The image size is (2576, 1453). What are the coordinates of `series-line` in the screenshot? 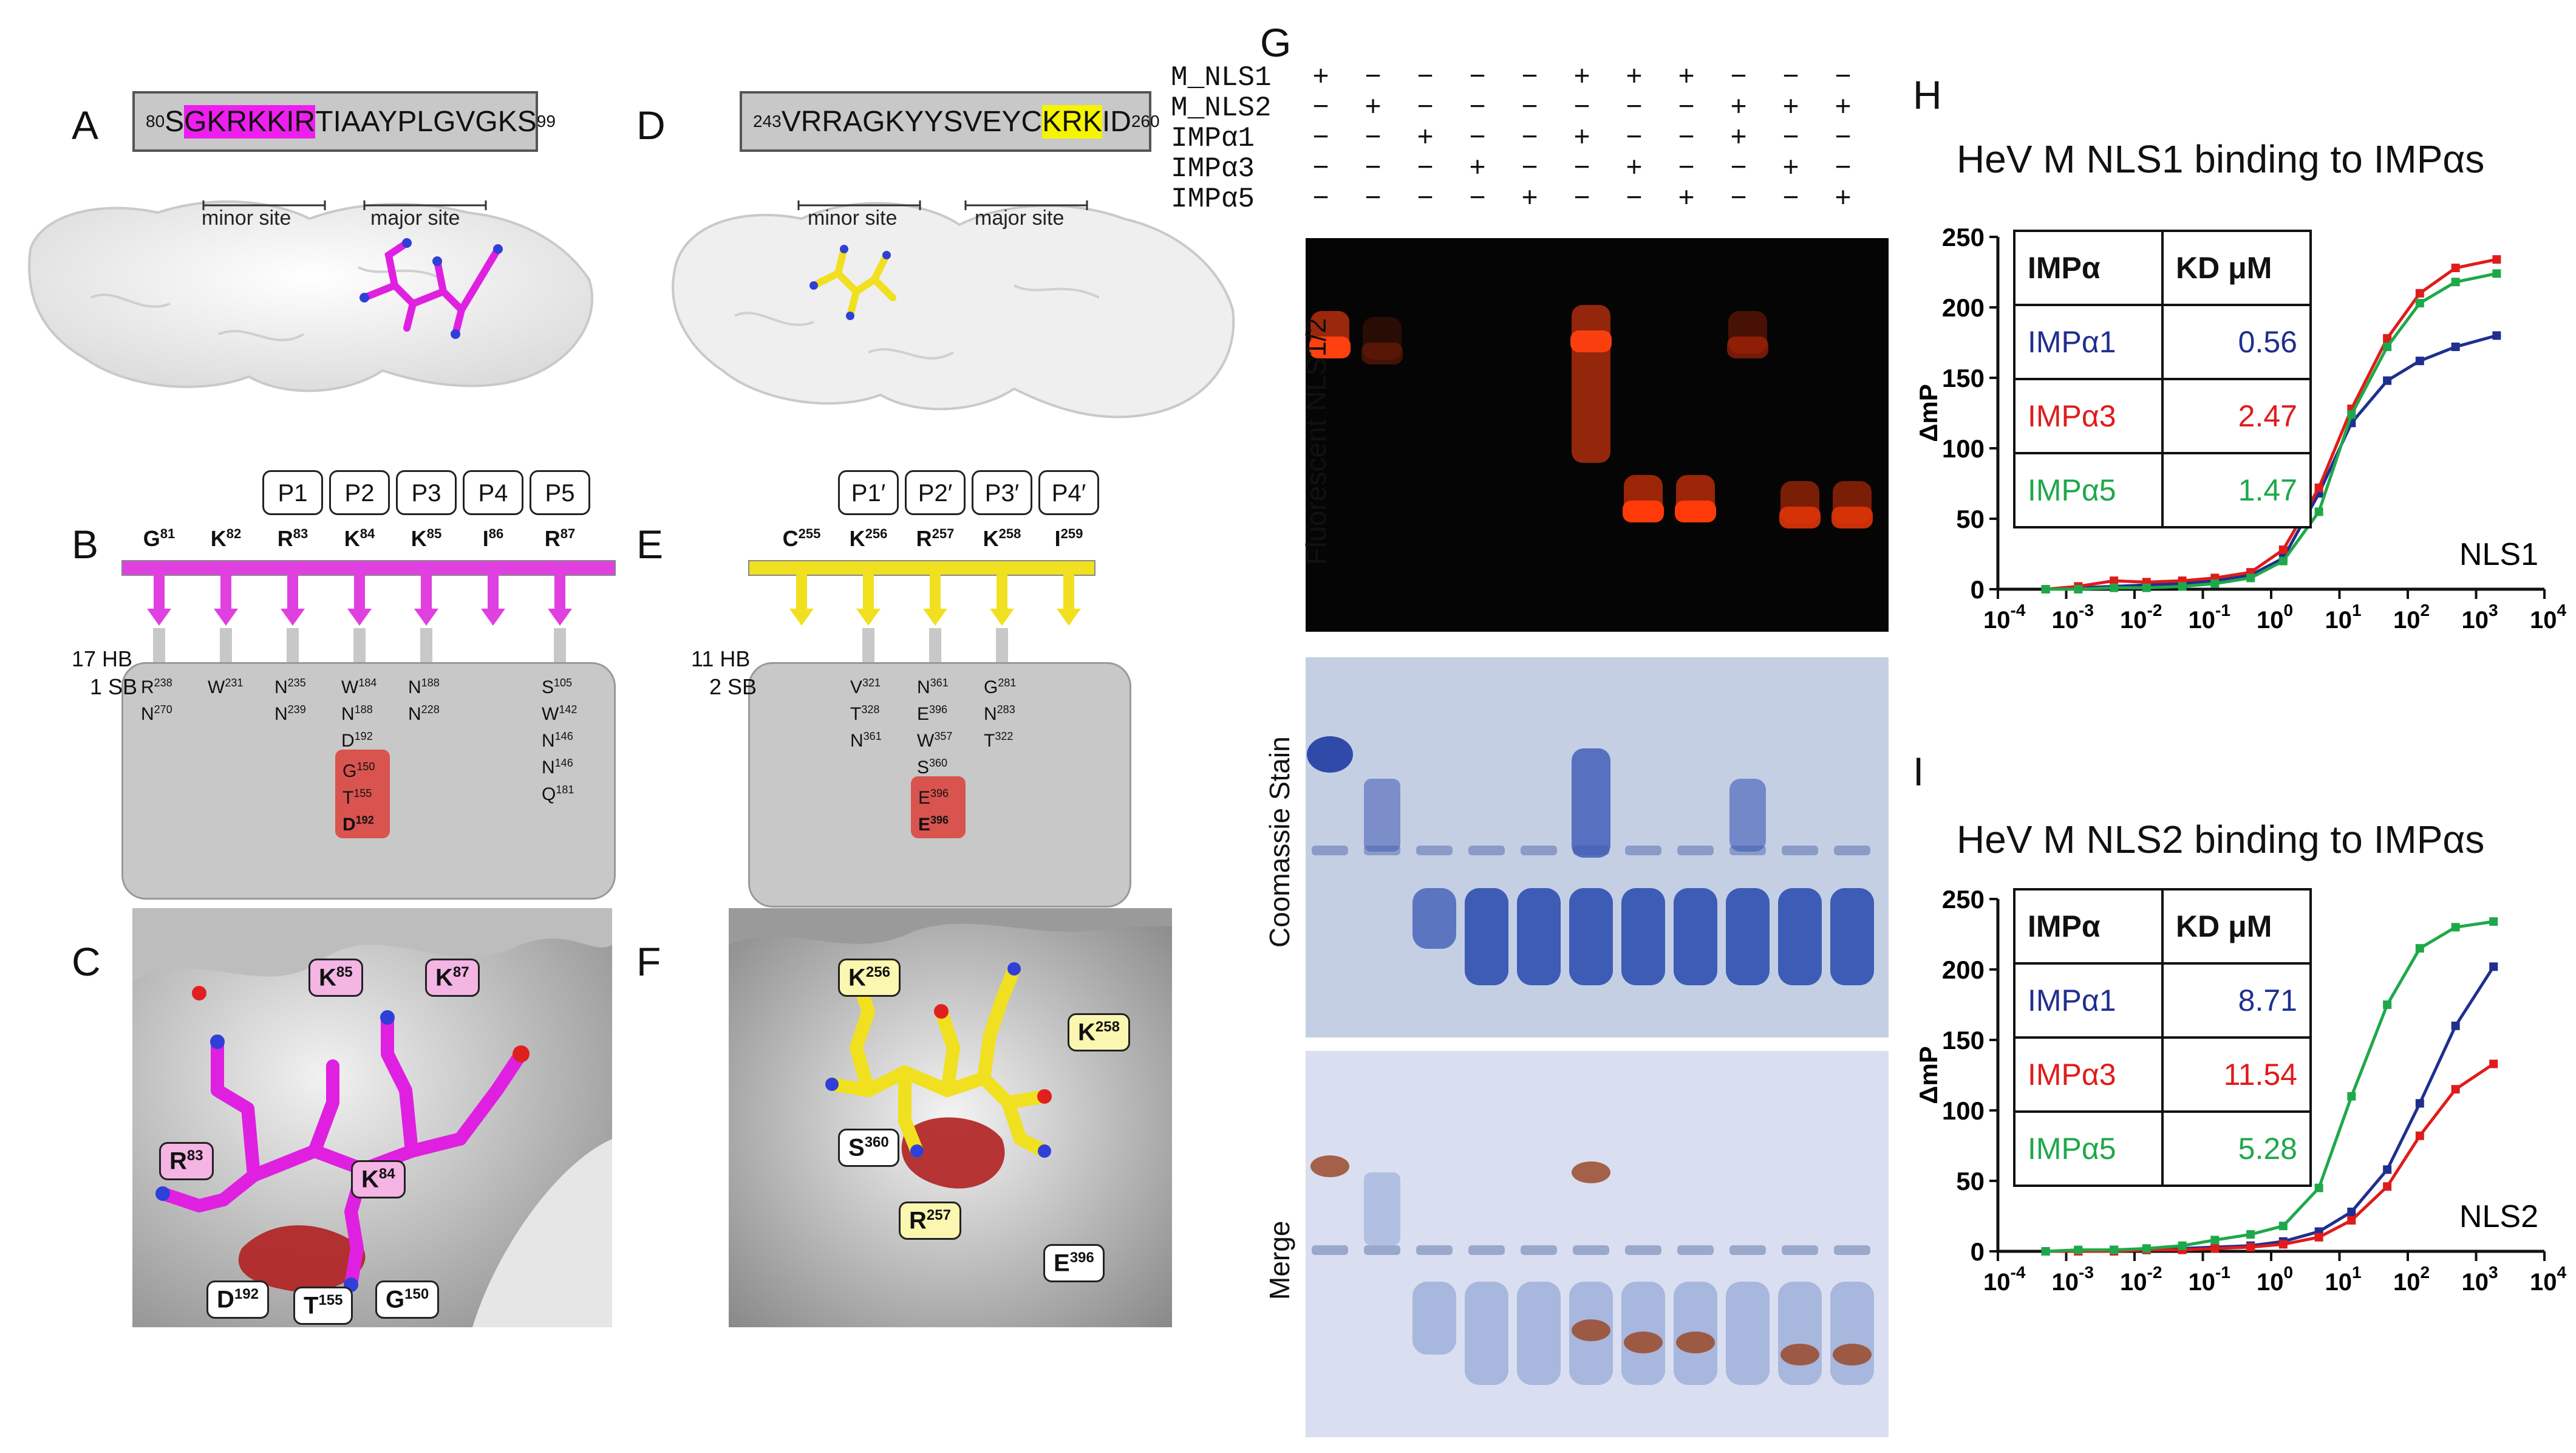 It's located at (2272, 462).